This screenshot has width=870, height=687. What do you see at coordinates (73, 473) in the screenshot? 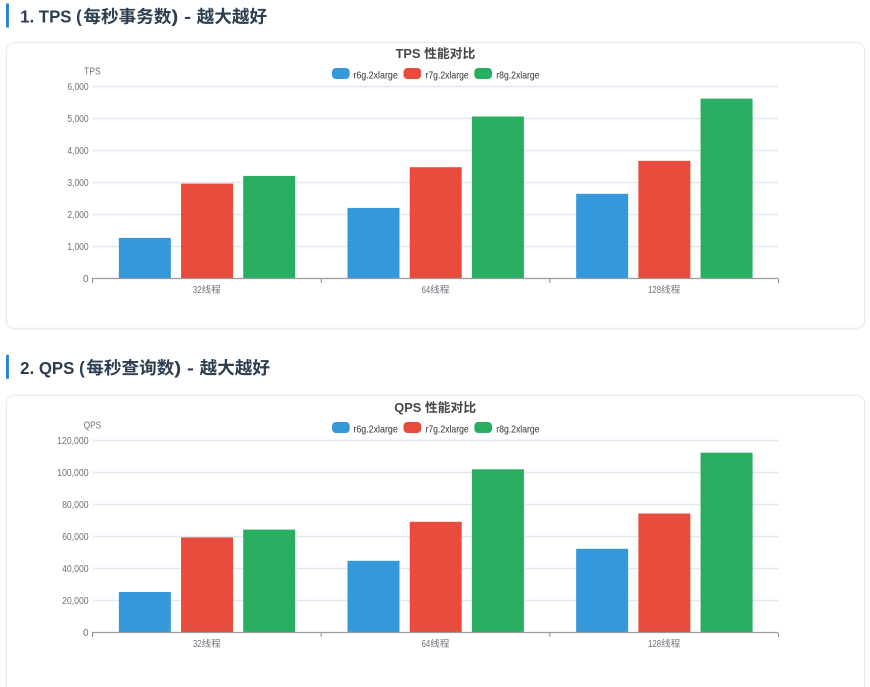
I see `svg-text: 100,000` at bounding box center [73, 473].